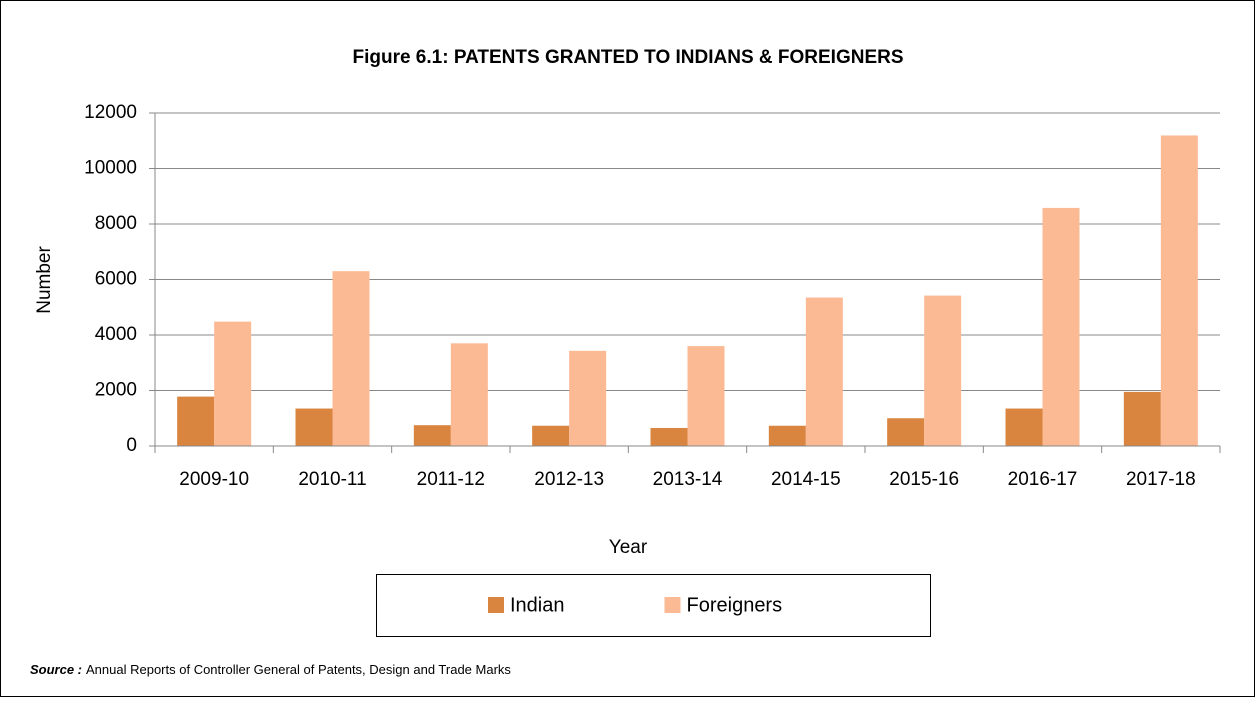 This screenshot has width=1256, height=703. Describe the element at coordinates (44, 280) in the screenshot. I see `y-axis-label: Number` at that location.